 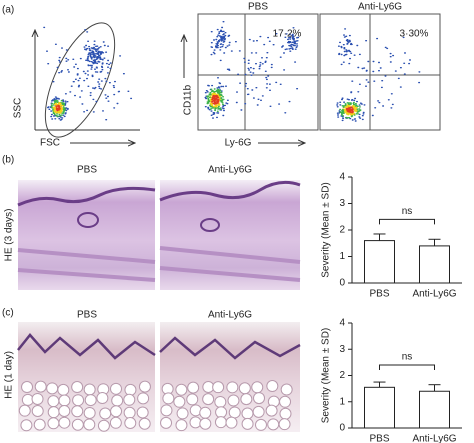 I want to click on x-tick-label: PBS, so click(x=379, y=294).